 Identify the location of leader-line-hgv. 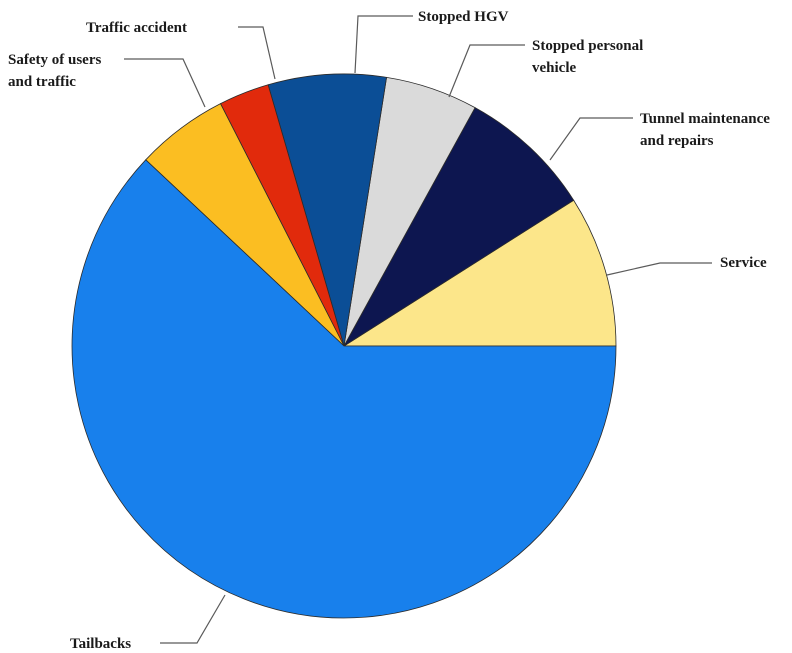
(383, 44).